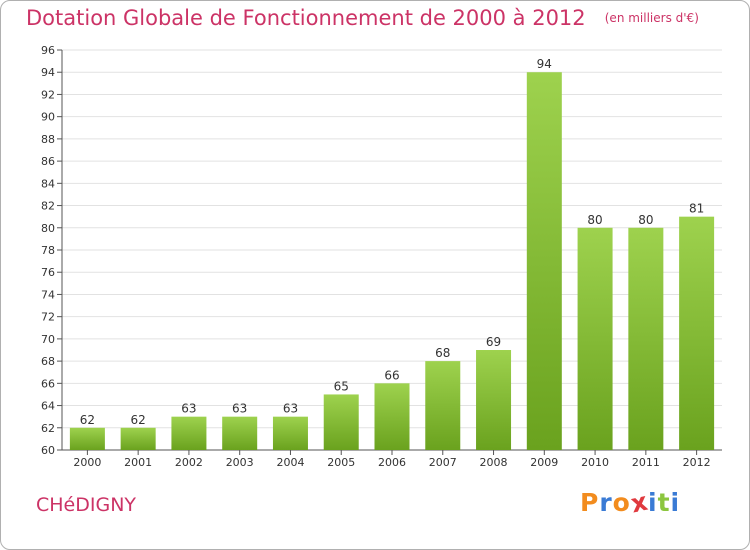 The height and width of the screenshot is (550, 750). I want to click on proxiti-logo: Proxiti, so click(630, 503).